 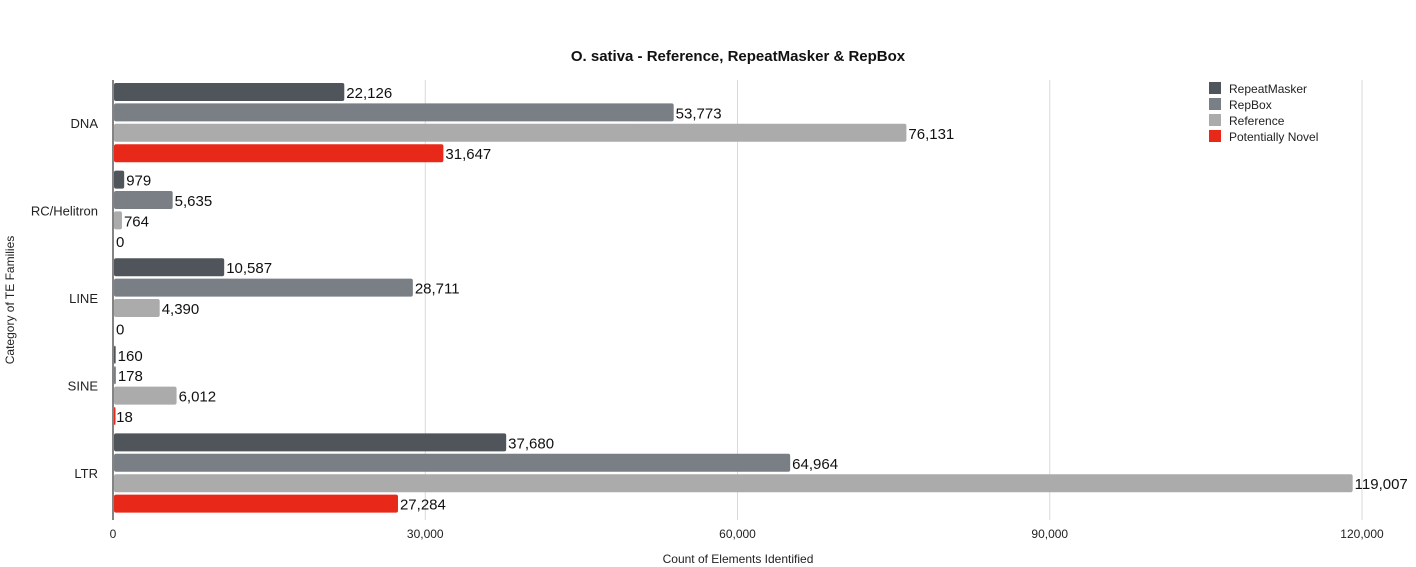 I want to click on category-label-line: LINE, so click(x=83, y=298).